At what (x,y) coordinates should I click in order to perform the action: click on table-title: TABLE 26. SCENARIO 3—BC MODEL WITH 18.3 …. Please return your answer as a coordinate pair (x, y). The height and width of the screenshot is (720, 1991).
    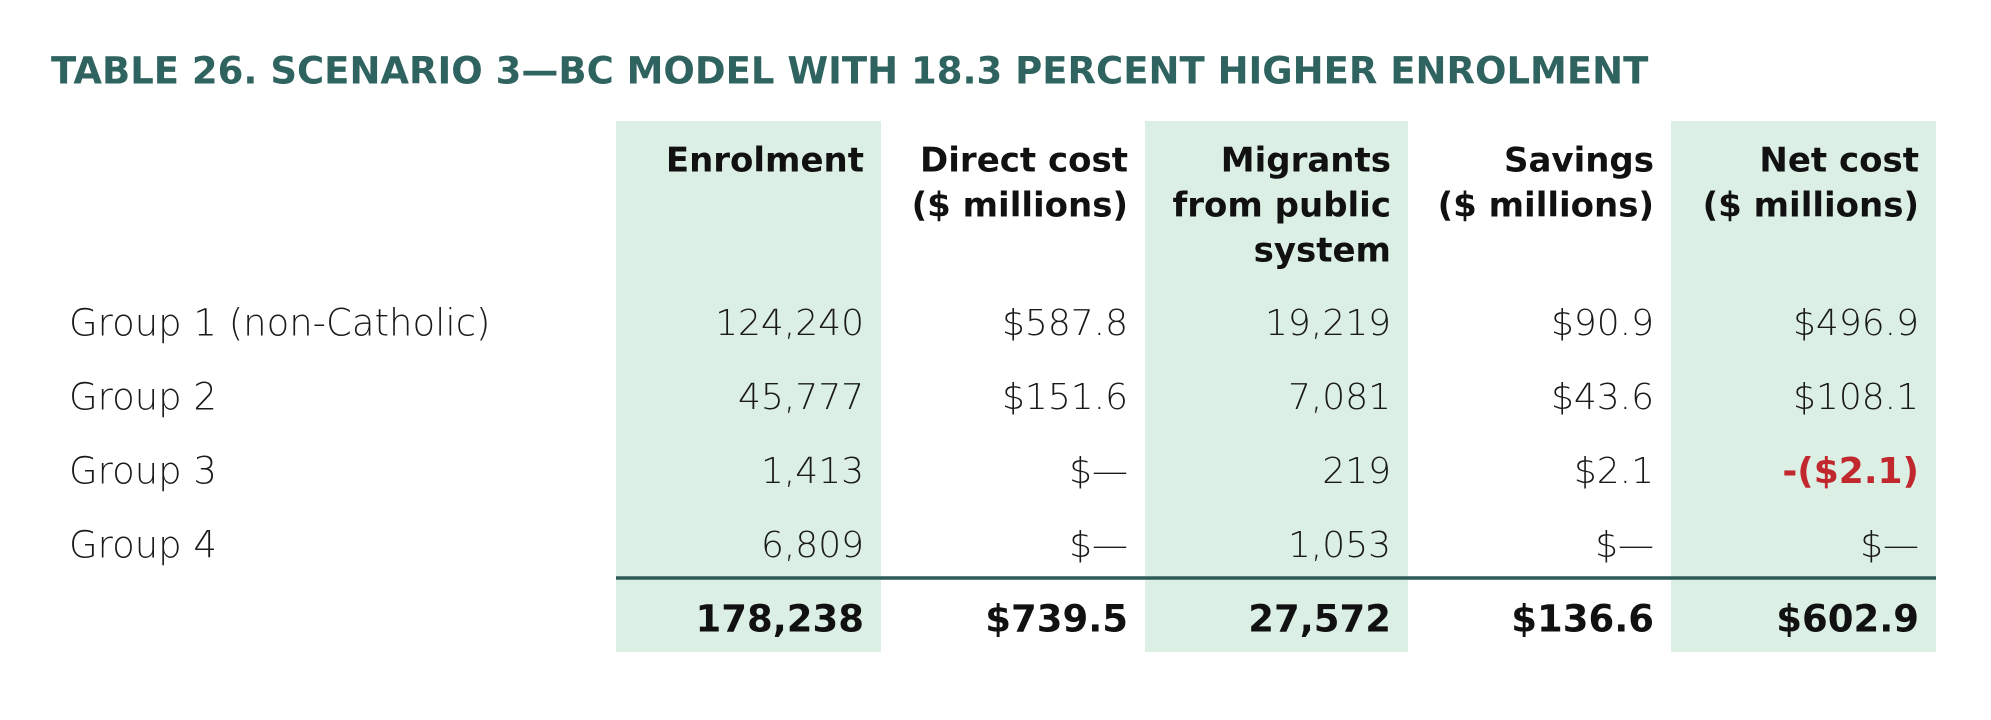
    Looking at the image, I should click on (850, 71).